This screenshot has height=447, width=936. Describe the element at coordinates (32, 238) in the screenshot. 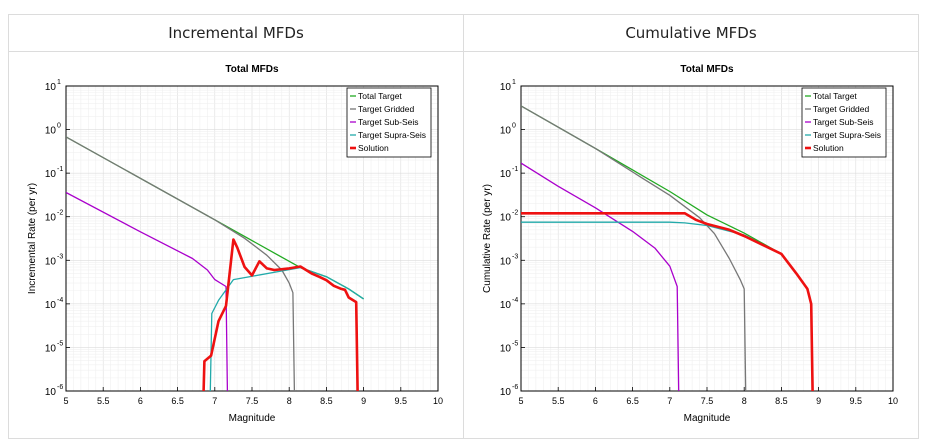

I see `y-axis-label: Incremental Rate (per yr)` at that location.